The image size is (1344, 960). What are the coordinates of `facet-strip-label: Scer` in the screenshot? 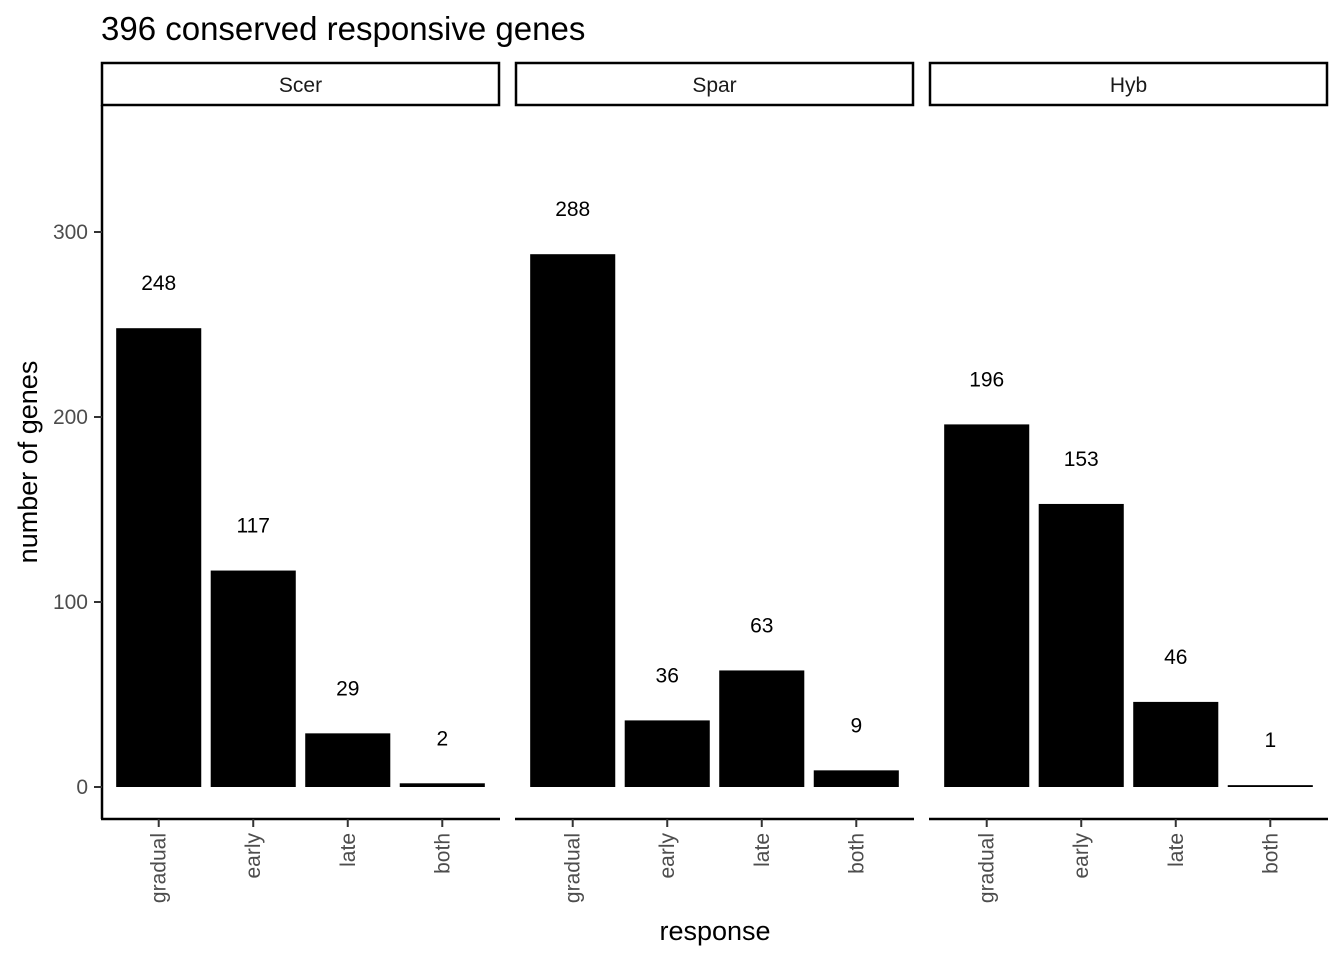 It's located at (300, 85).